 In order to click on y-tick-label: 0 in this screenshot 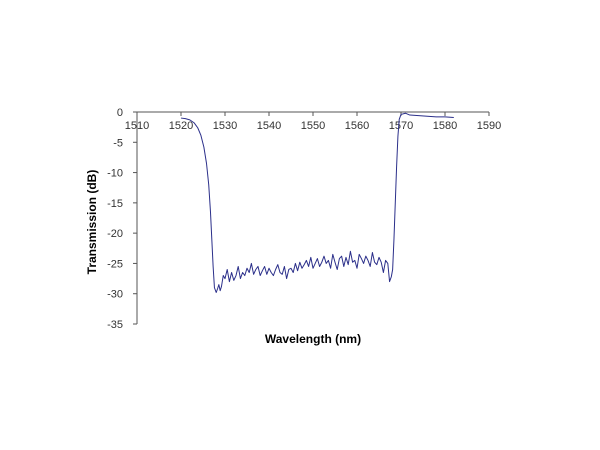, I will do `click(120, 113)`.